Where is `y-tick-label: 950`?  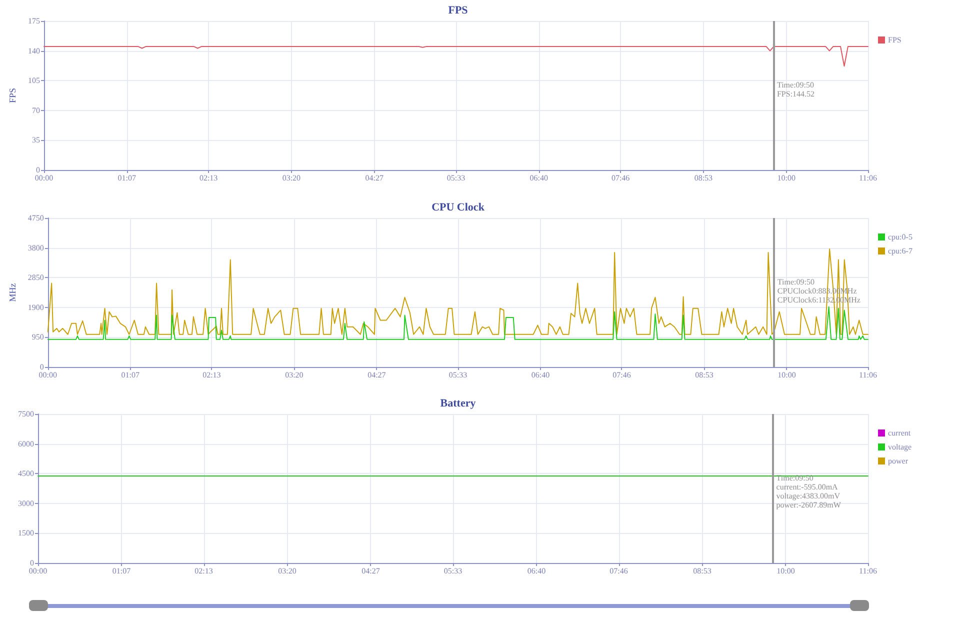 y-tick-label: 950 is located at coordinates (38, 337).